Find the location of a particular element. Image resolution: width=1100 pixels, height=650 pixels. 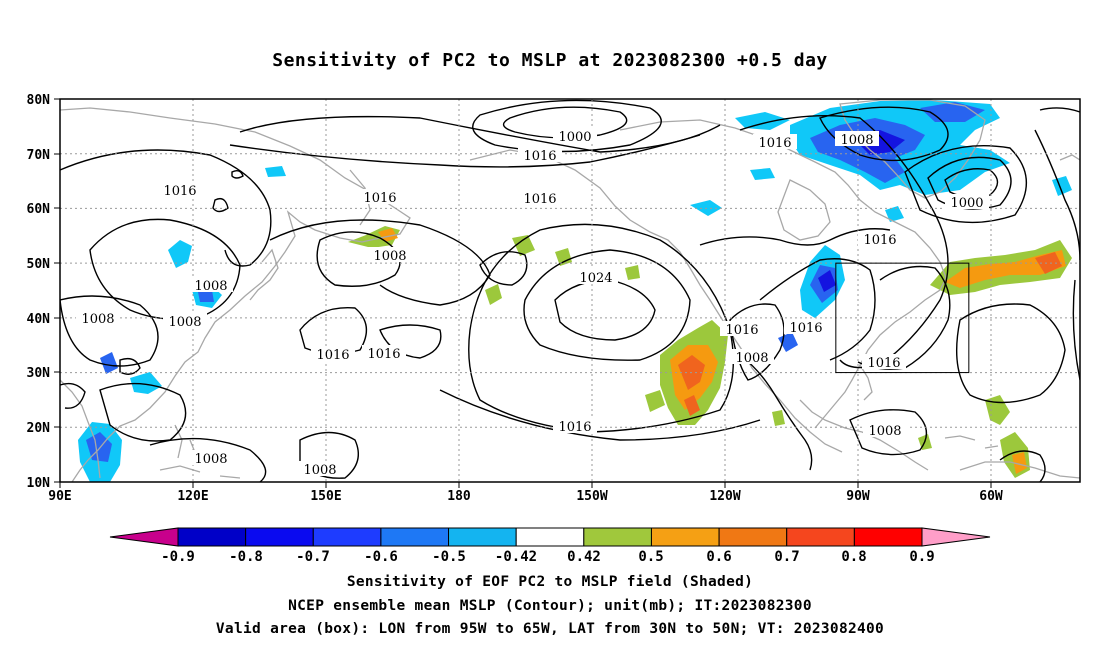

contour-1008-sw is located at coordinates (109, 331).